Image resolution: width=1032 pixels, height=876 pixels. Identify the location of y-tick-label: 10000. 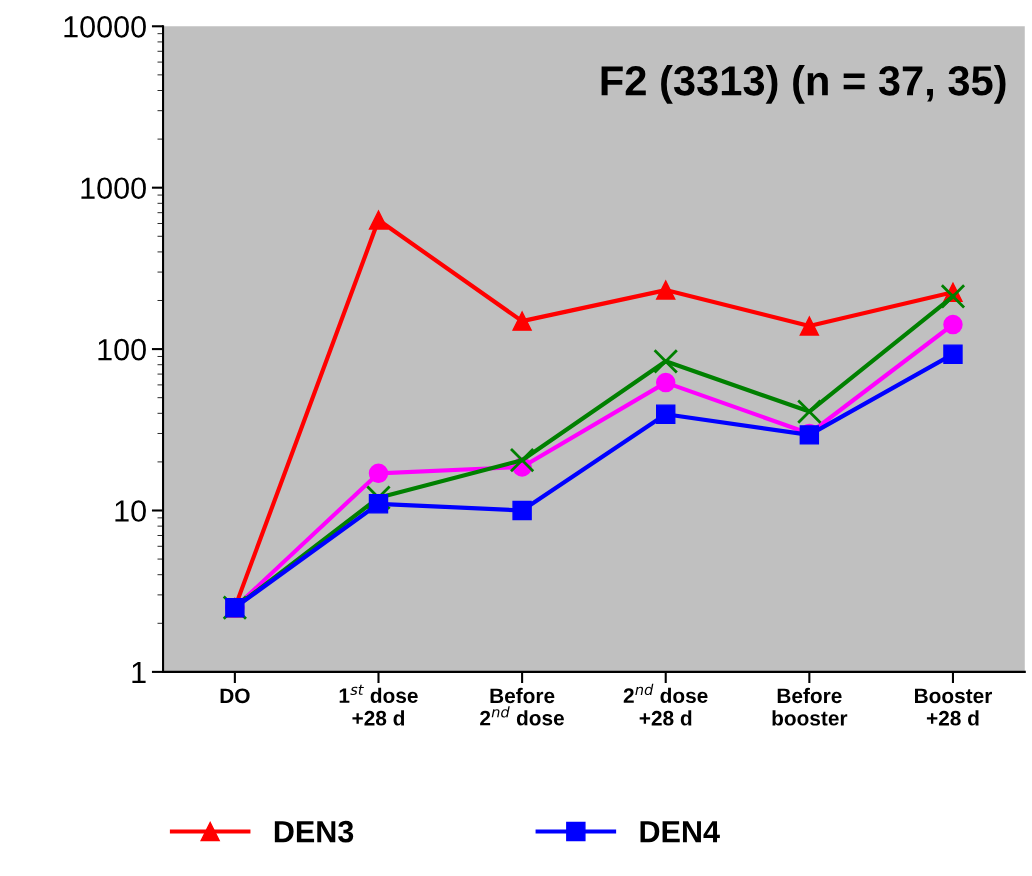
(105, 27).